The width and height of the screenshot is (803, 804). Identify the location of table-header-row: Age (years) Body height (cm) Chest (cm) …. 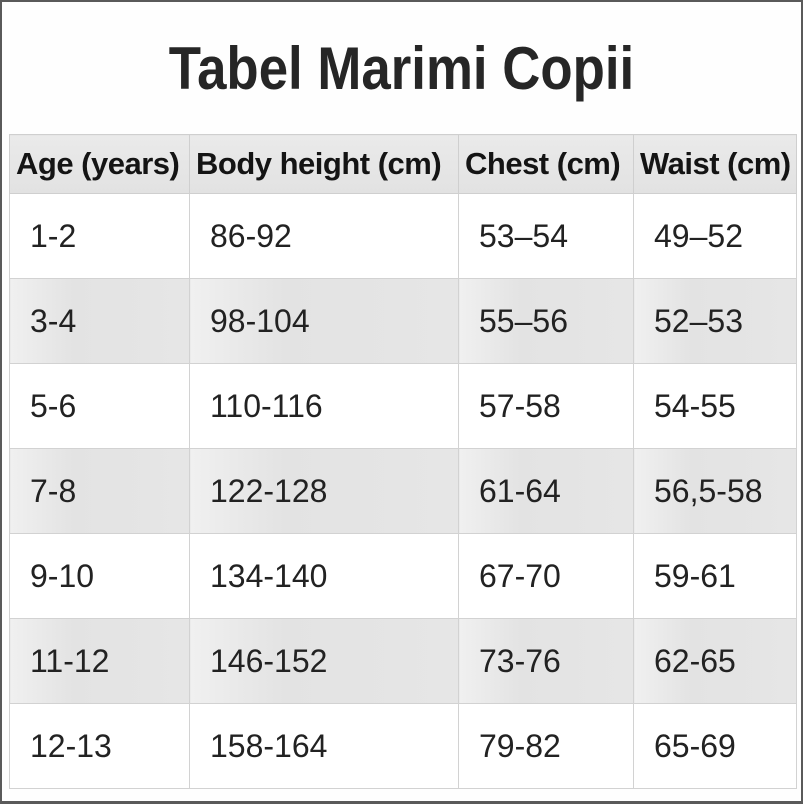
(403, 164).